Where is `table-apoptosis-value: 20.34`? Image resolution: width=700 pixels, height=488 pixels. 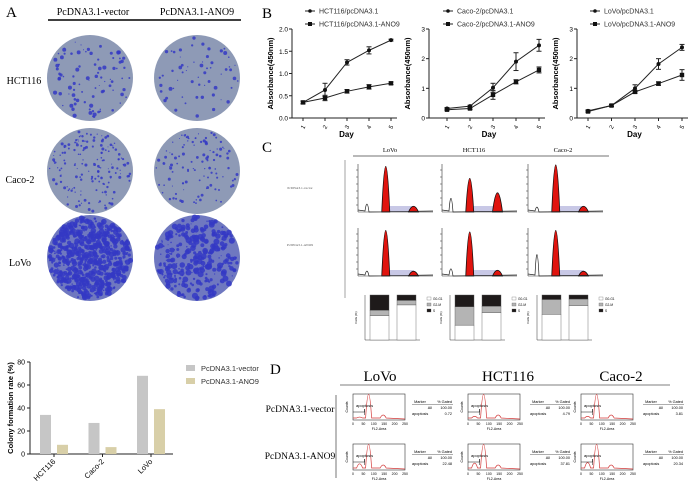 table-apoptosis-value: 20.34 is located at coordinates (678, 464).